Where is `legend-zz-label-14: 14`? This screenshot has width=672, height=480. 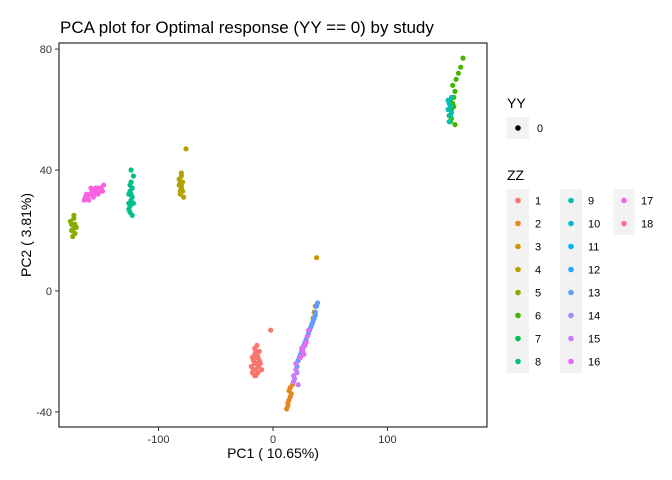
legend-zz-label-14: 14 is located at coordinates (594, 317).